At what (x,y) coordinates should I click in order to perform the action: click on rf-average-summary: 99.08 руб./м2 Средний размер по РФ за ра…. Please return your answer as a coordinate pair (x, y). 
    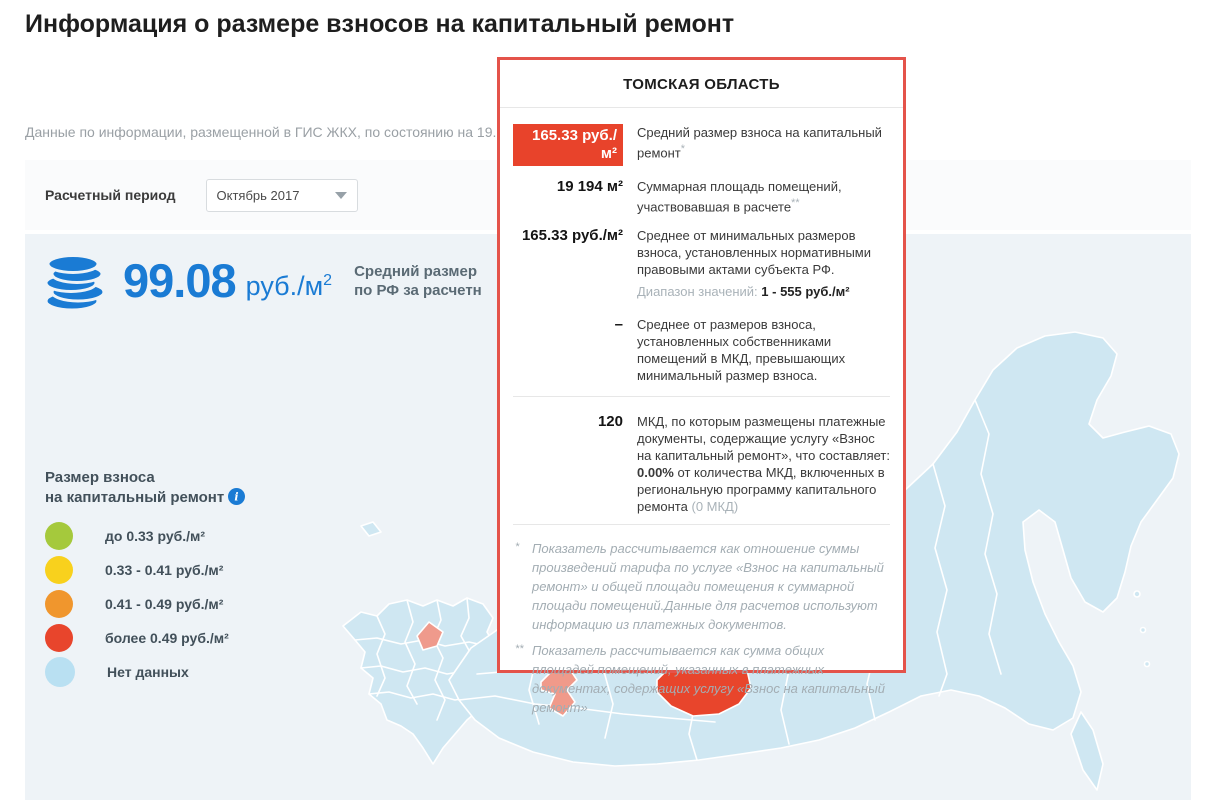
    Looking at the image, I should click on (263, 283).